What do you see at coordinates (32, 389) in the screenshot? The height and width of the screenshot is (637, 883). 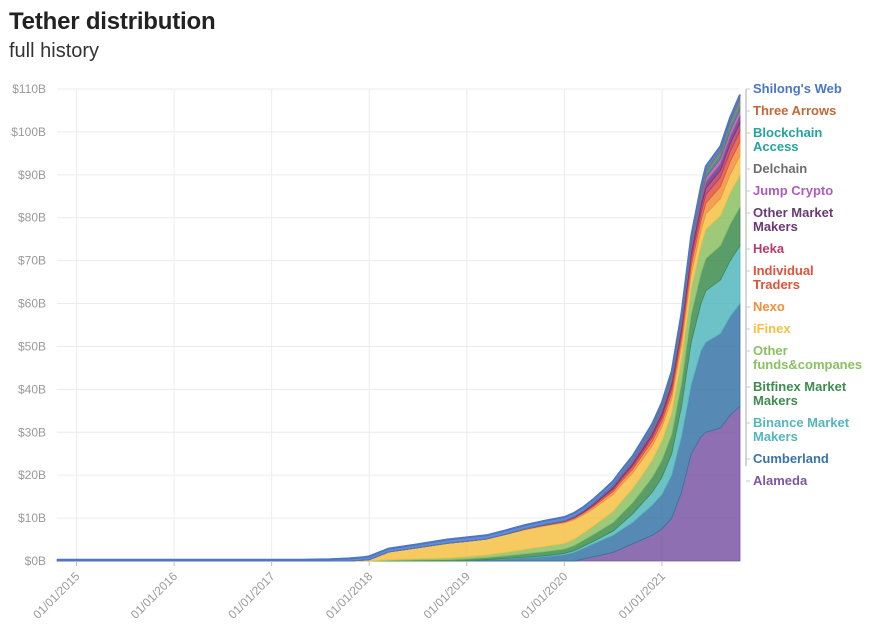 I see `y-tick-label: $40B` at bounding box center [32, 389].